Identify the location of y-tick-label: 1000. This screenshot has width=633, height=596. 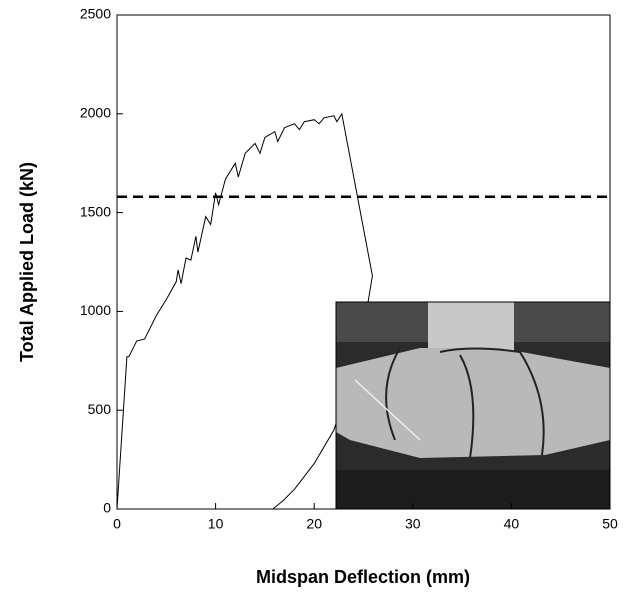
(95, 310).